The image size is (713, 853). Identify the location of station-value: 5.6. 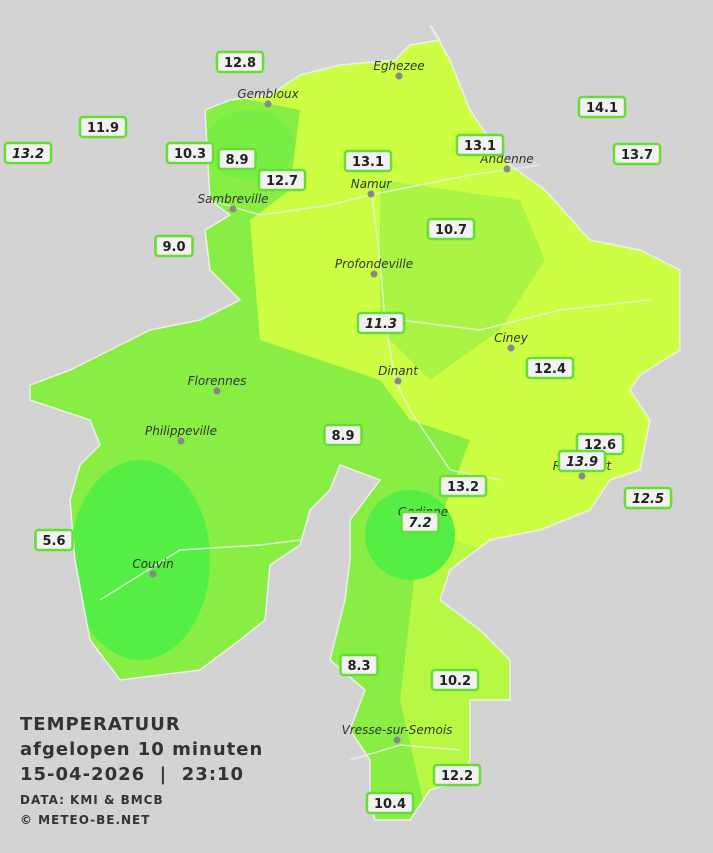
(53, 541).